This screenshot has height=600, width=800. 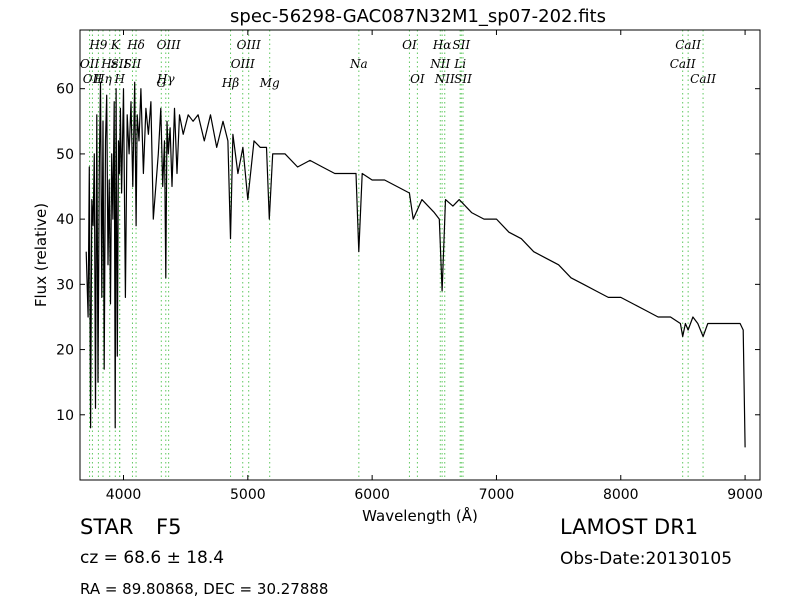 I want to click on spectral-line-label: Hε, so click(x=109, y=64).